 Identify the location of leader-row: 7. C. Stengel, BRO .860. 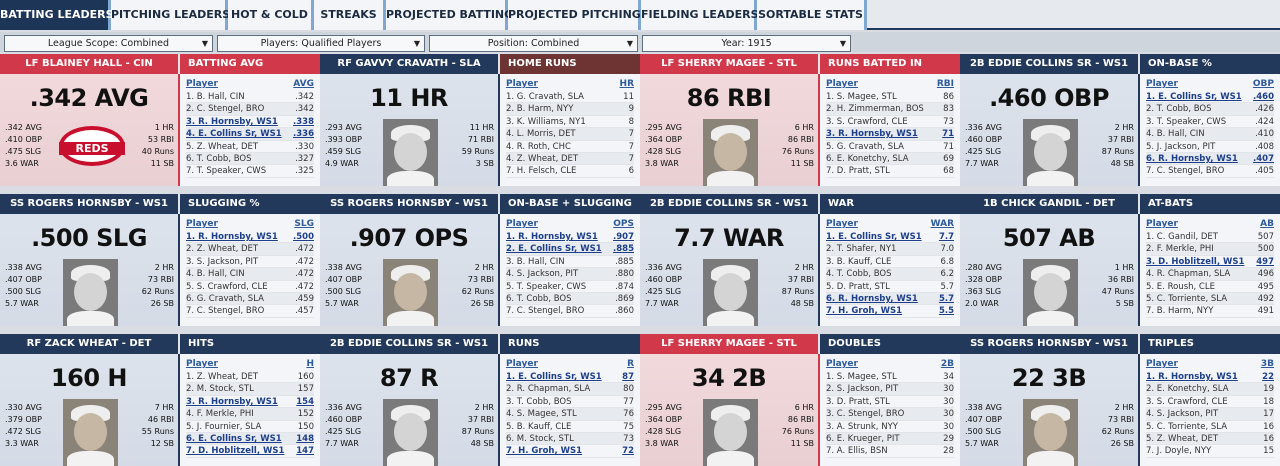
(570, 311).